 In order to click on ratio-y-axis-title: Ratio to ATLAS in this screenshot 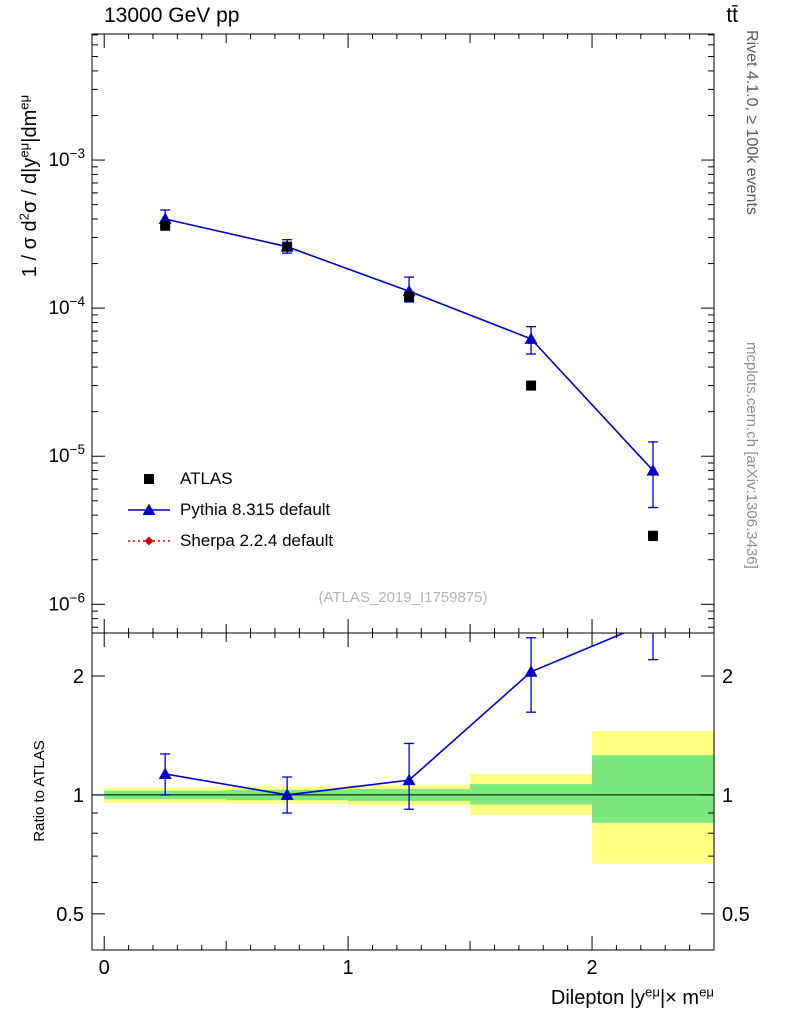, I will do `click(39, 790)`.